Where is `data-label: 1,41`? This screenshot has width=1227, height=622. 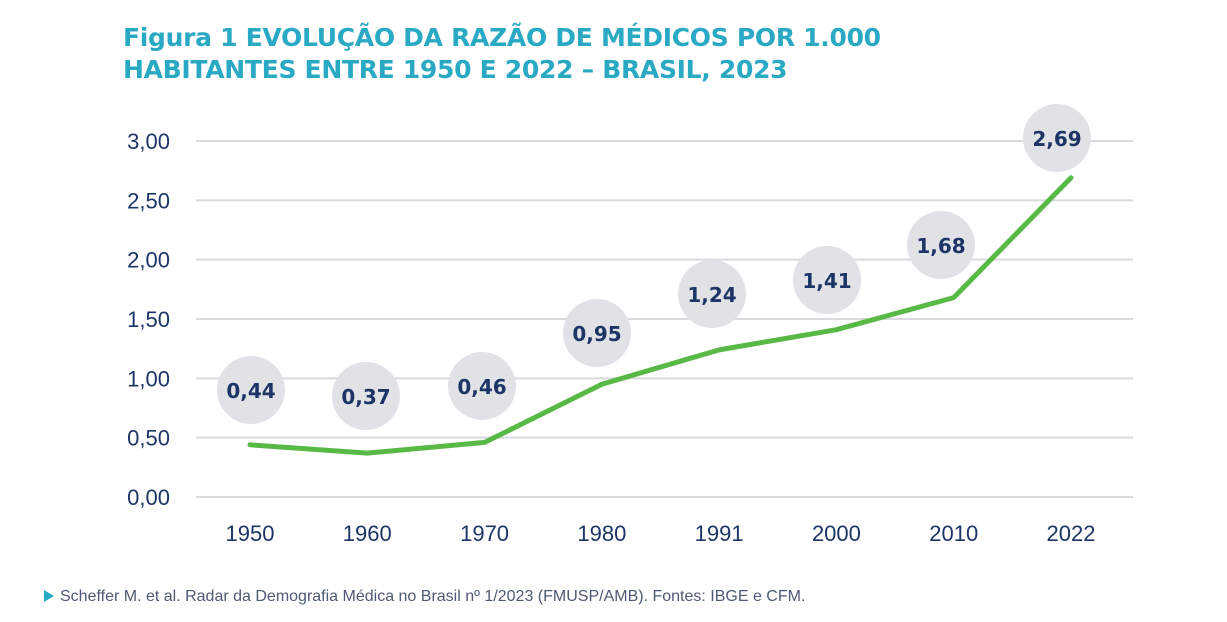
data-label: 1,41 is located at coordinates (826, 281).